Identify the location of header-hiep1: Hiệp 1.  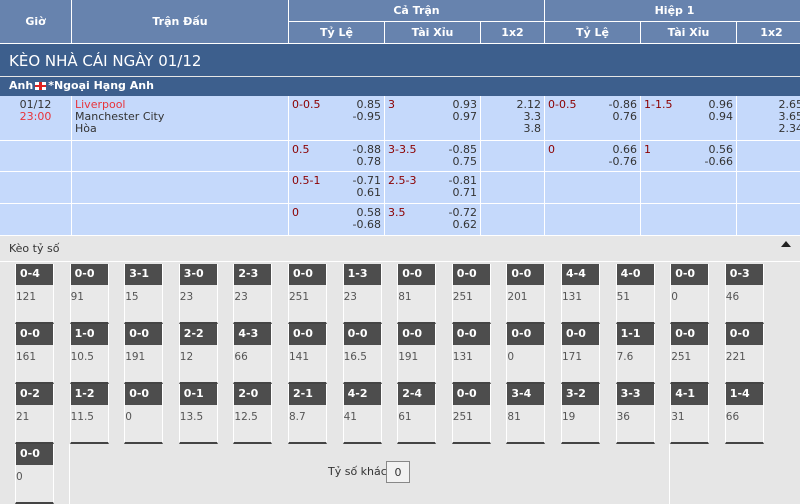
(672, 11).